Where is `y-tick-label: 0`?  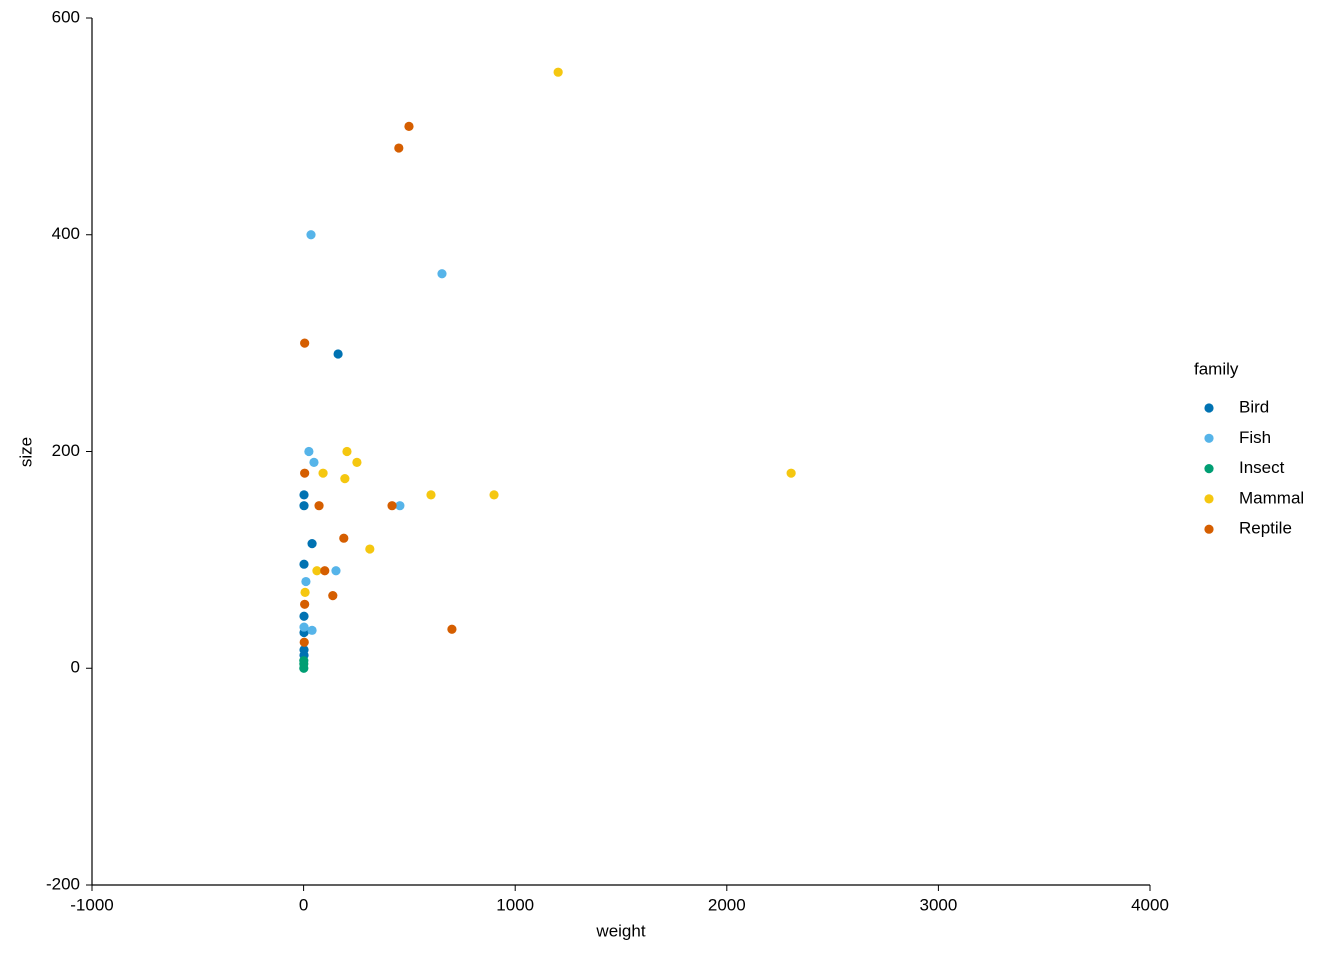
y-tick-label: 0 is located at coordinates (75, 667).